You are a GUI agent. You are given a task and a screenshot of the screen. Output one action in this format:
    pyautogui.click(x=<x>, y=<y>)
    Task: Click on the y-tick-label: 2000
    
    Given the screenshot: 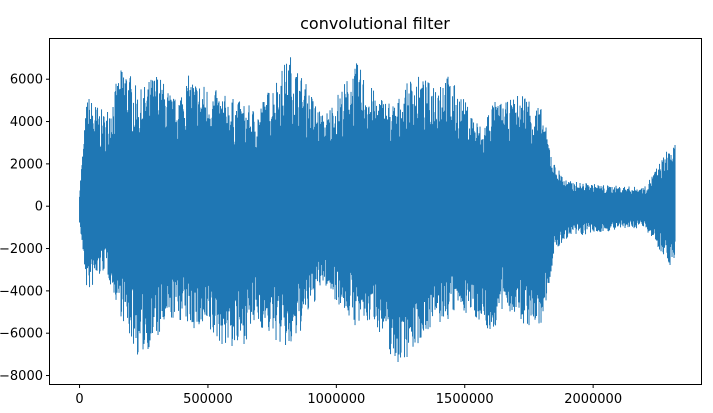 What is the action you would take?
    pyautogui.click(x=26, y=164)
    